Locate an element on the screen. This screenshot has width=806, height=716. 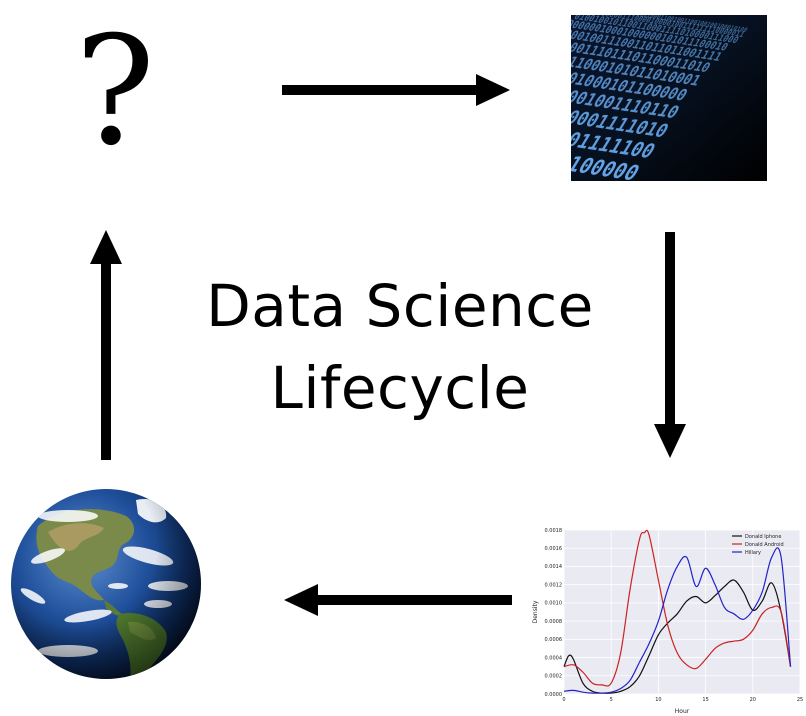
arrow-down-icon is located at coordinates (670, 345).